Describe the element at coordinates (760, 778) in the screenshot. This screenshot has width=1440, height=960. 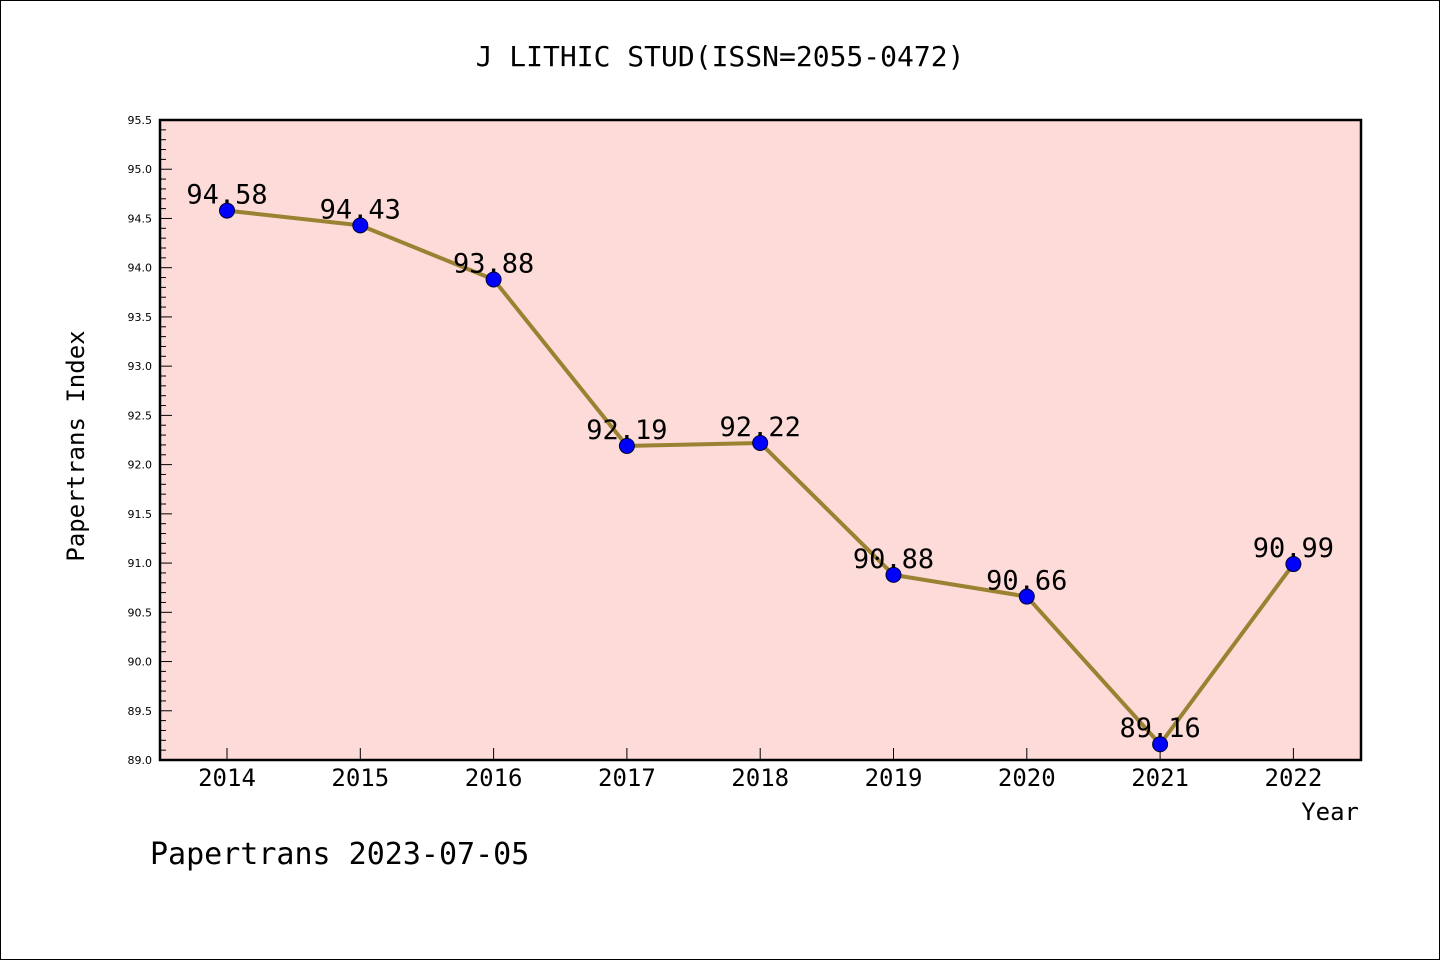
I see `x-tick-label: 2018` at that location.